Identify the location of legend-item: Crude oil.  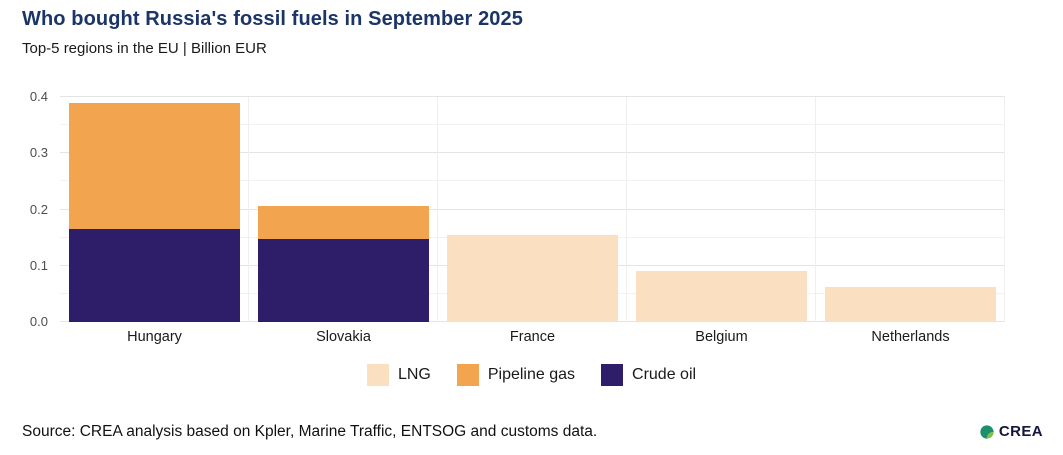
(648, 375).